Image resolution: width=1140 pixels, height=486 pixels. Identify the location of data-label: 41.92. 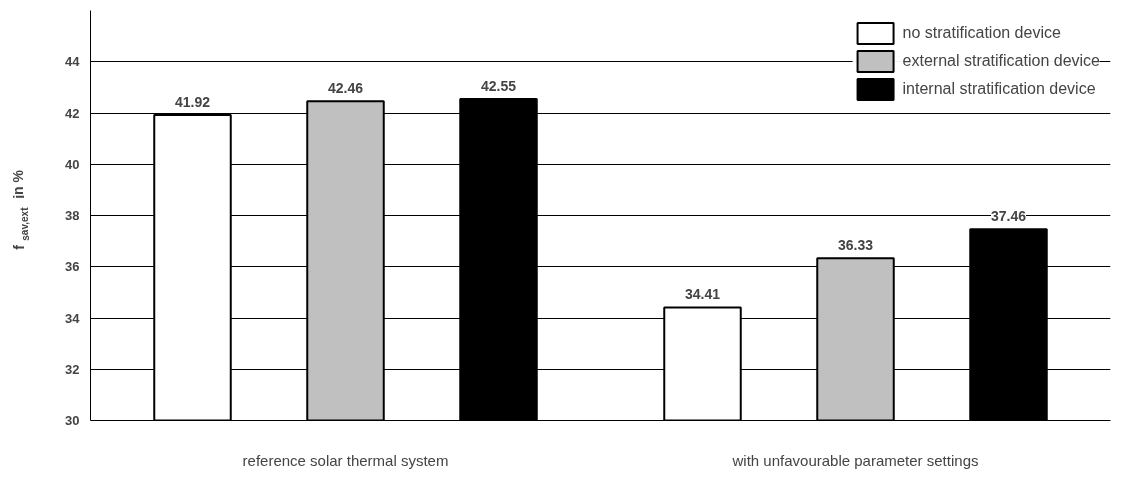
(192, 102).